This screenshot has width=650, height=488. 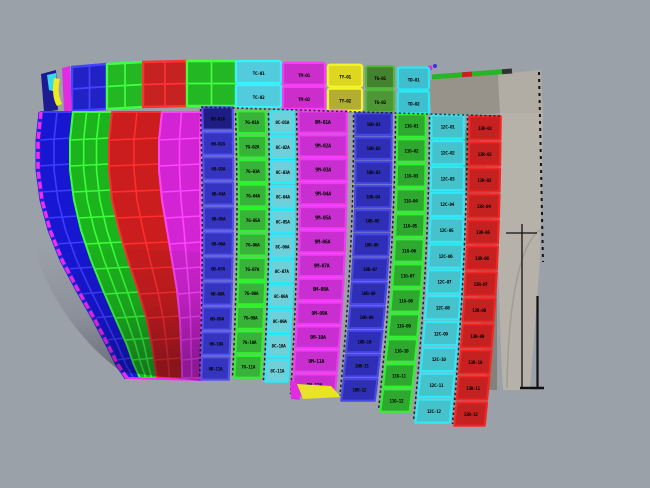 I want to click on deck-panel-deck-red, so click(x=165, y=84).